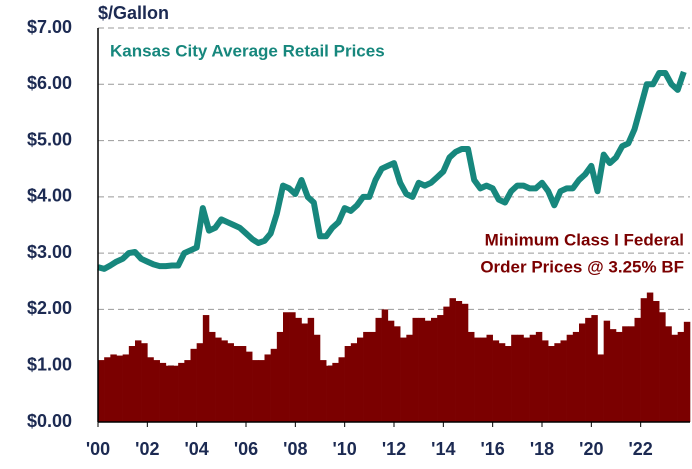  What do you see at coordinates (295, 449) in the screenshot?
I see `x-tick-label: '08` at bounding box center [295, 449].